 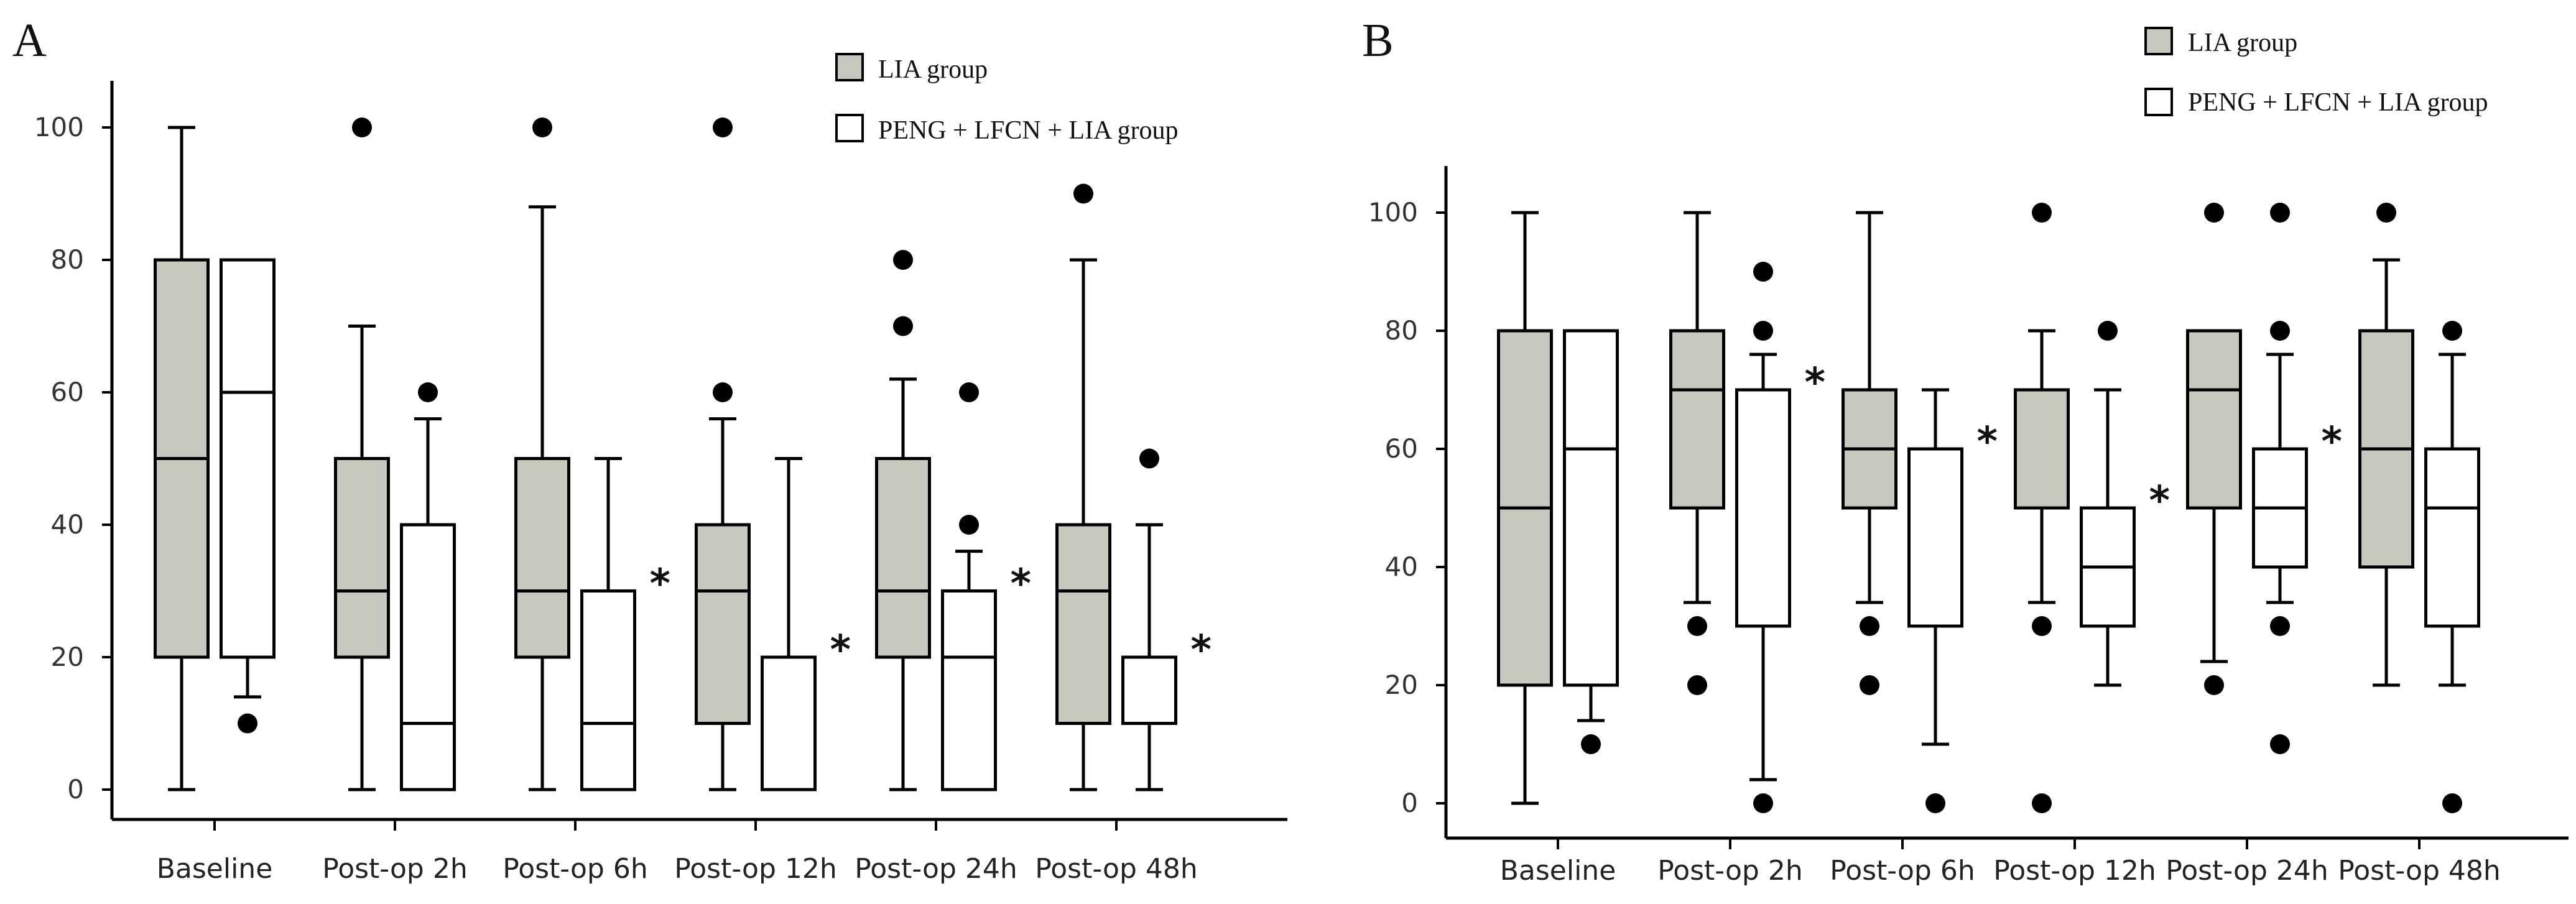 I want to click on legend-label-peng-b: PENG + LFCN + LIA group, so click(x=2338, y=102).